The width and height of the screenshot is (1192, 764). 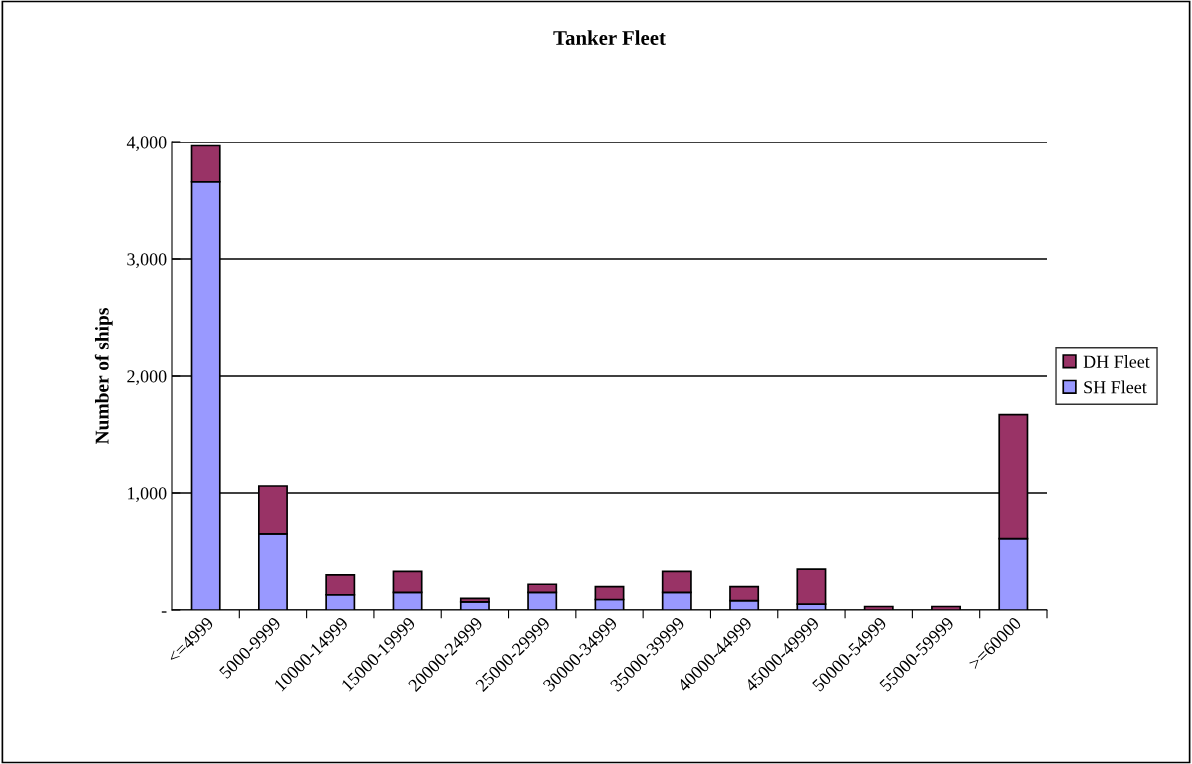 What do you see at coordinates (146, 144) in the screenshot?
I see `y-tick-label: 4,000` at bounding box center [146, 144].